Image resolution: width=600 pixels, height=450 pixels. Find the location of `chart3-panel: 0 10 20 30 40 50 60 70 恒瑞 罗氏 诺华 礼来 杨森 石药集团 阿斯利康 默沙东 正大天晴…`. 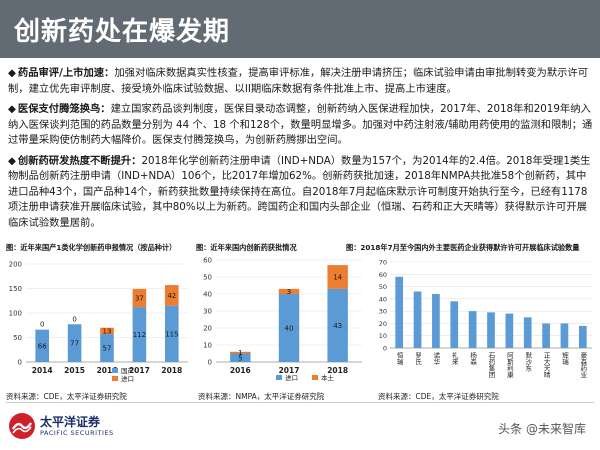

chart3-panel: 0 10 20 30 40 50 60 70 恒瑞 罗氏 诺华 礼来 杨森 石药集团 阿斯利康 默沙东 正大天晴… is located at coordinates (483, 322).